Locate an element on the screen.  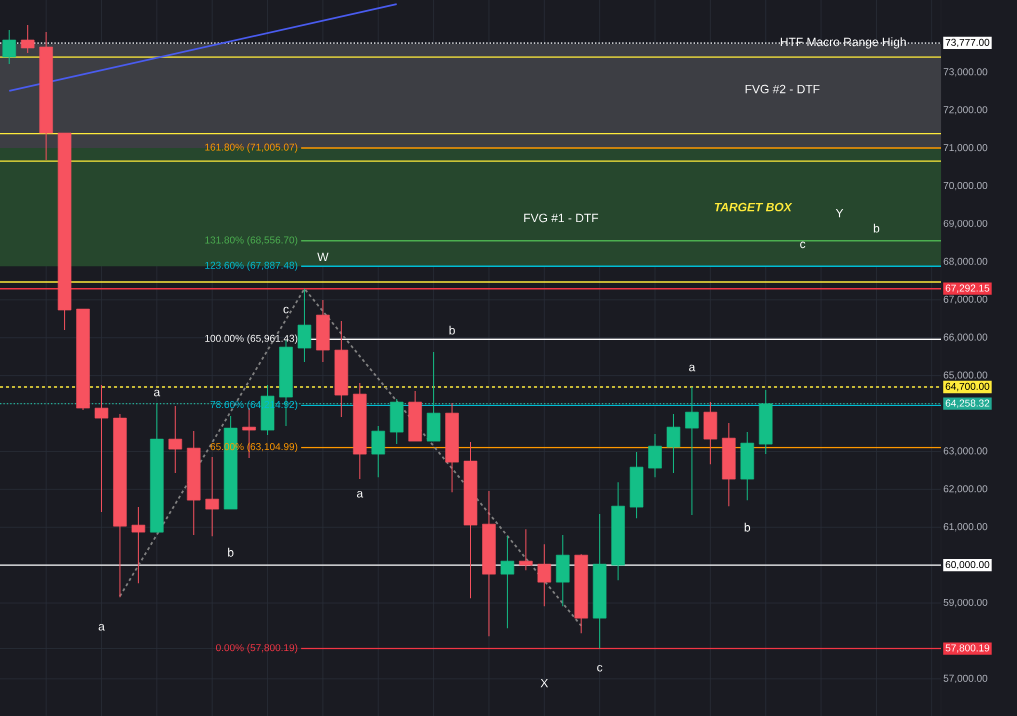
y-tick-label: 70,000.00 is located at coordinates (965, 186).